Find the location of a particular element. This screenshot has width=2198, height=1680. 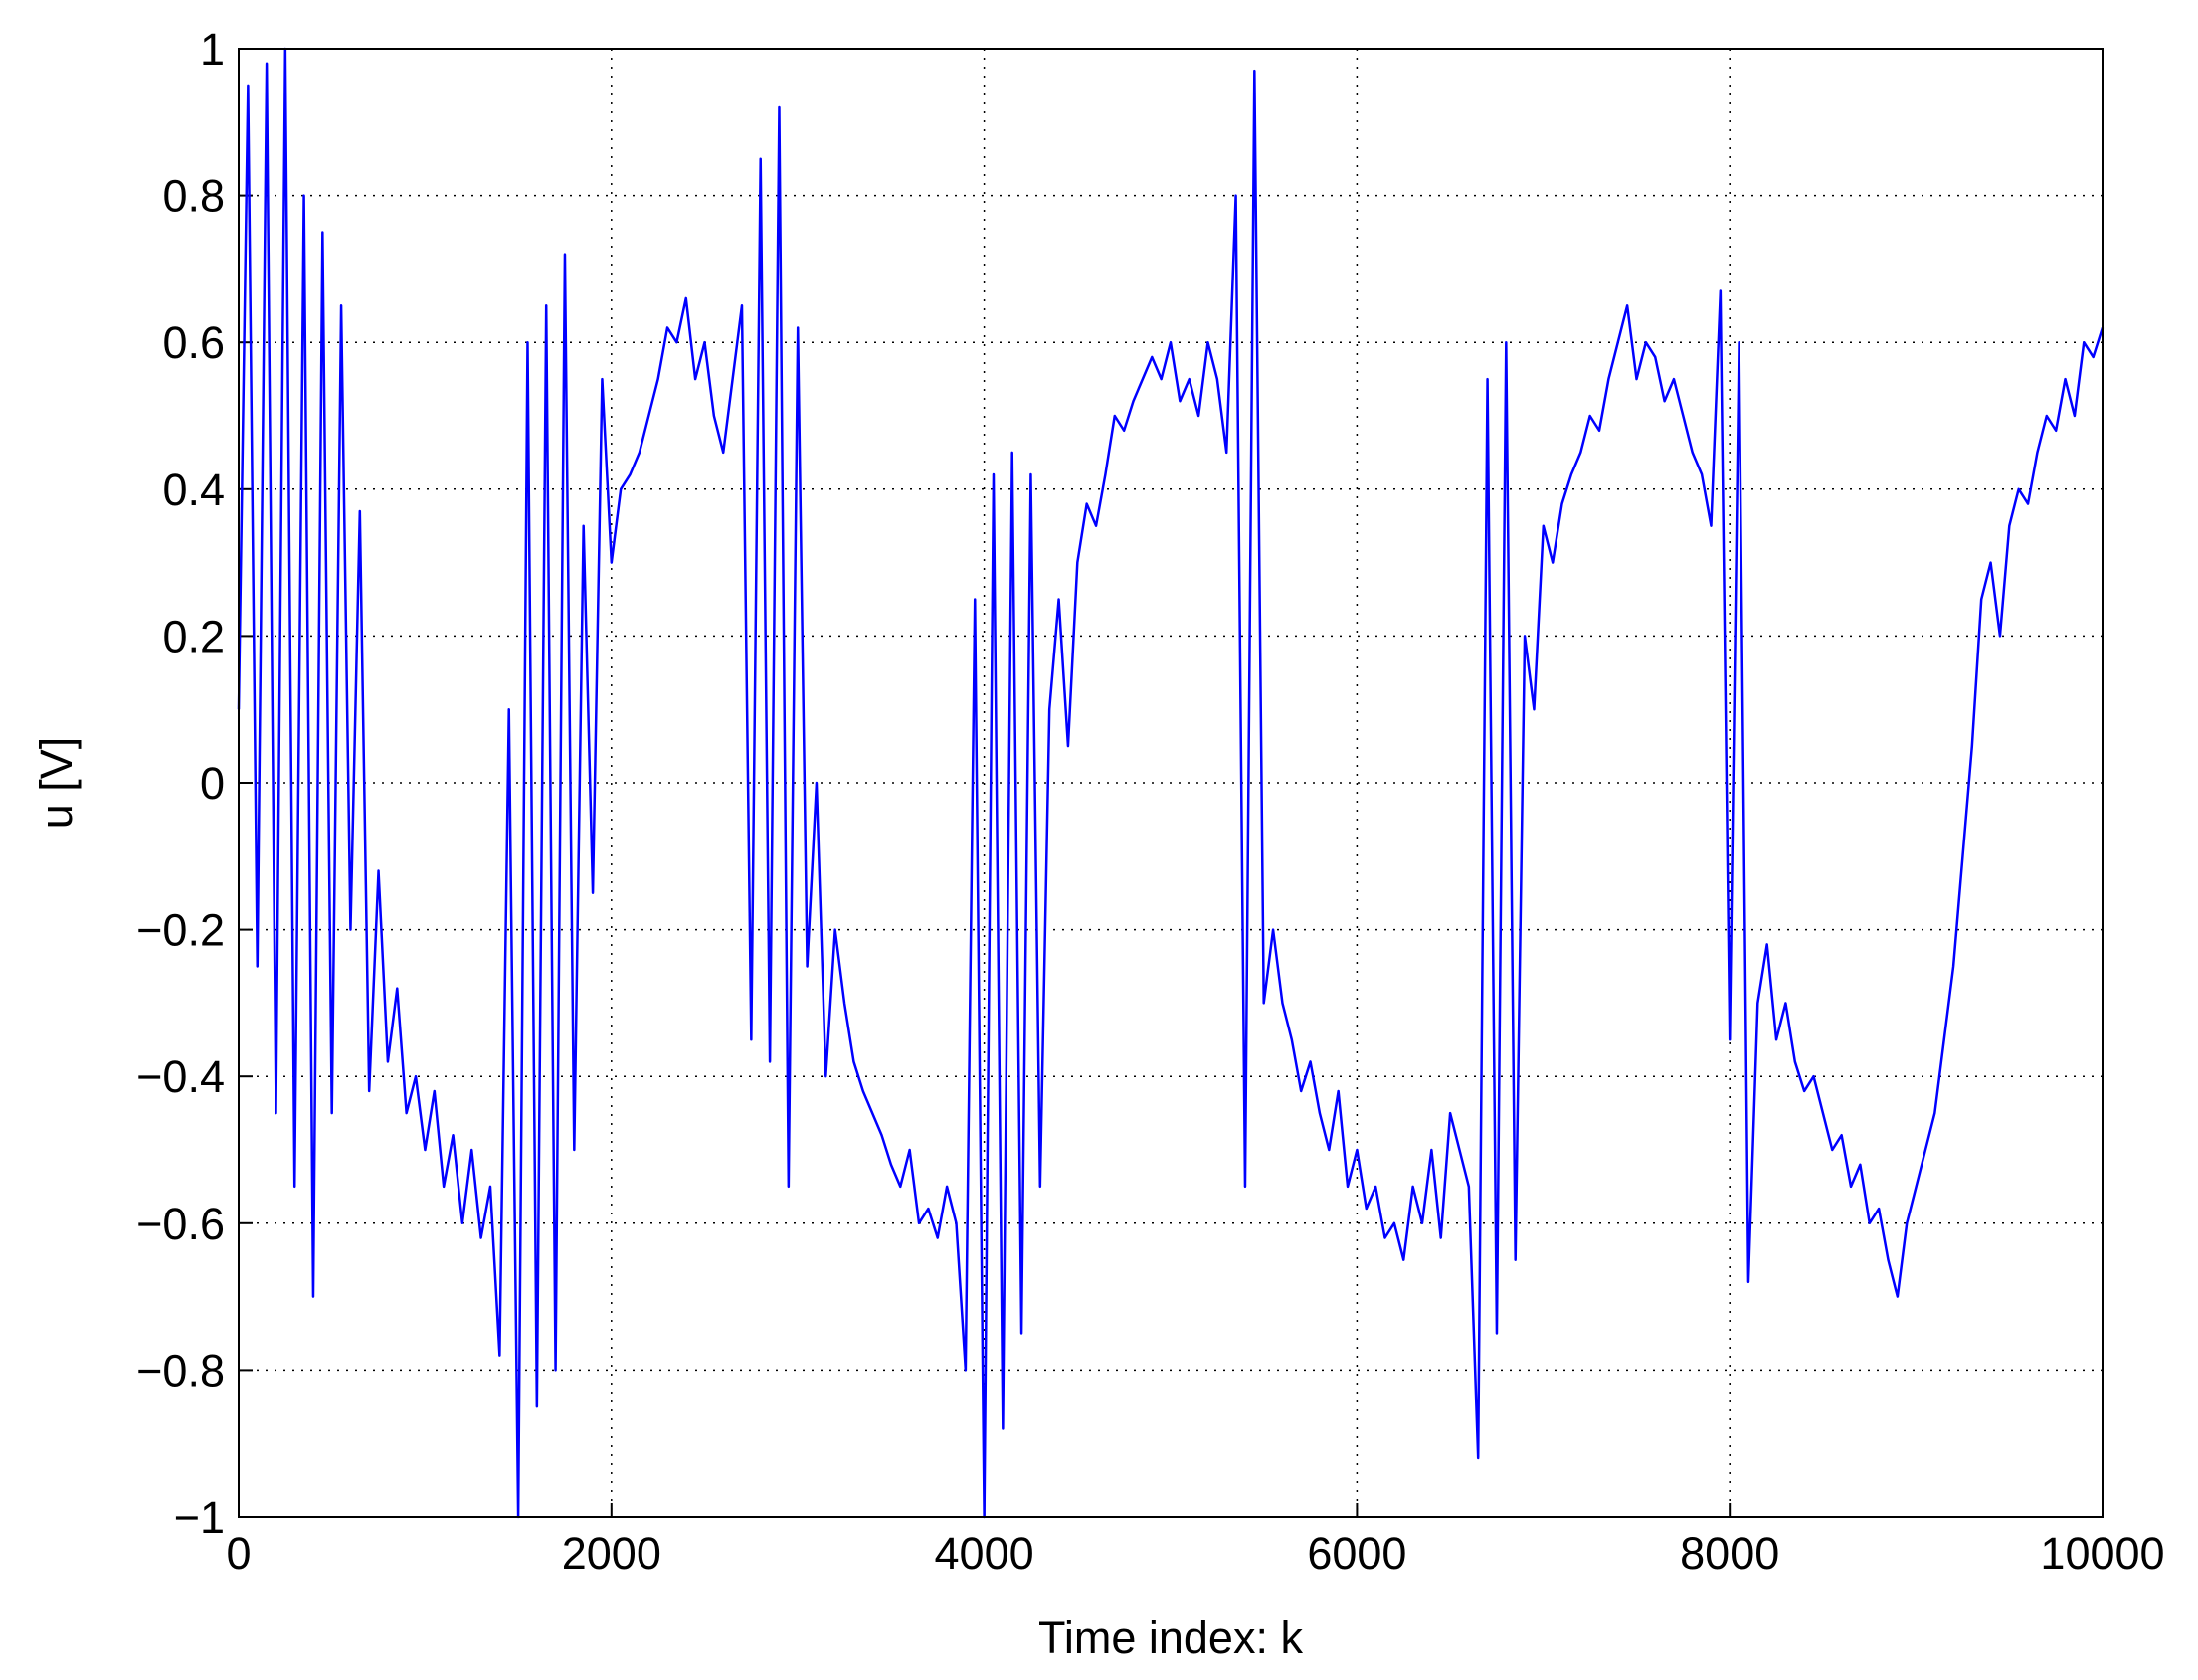

x-tick-label: 0 is located at coordinates (238, 1553).